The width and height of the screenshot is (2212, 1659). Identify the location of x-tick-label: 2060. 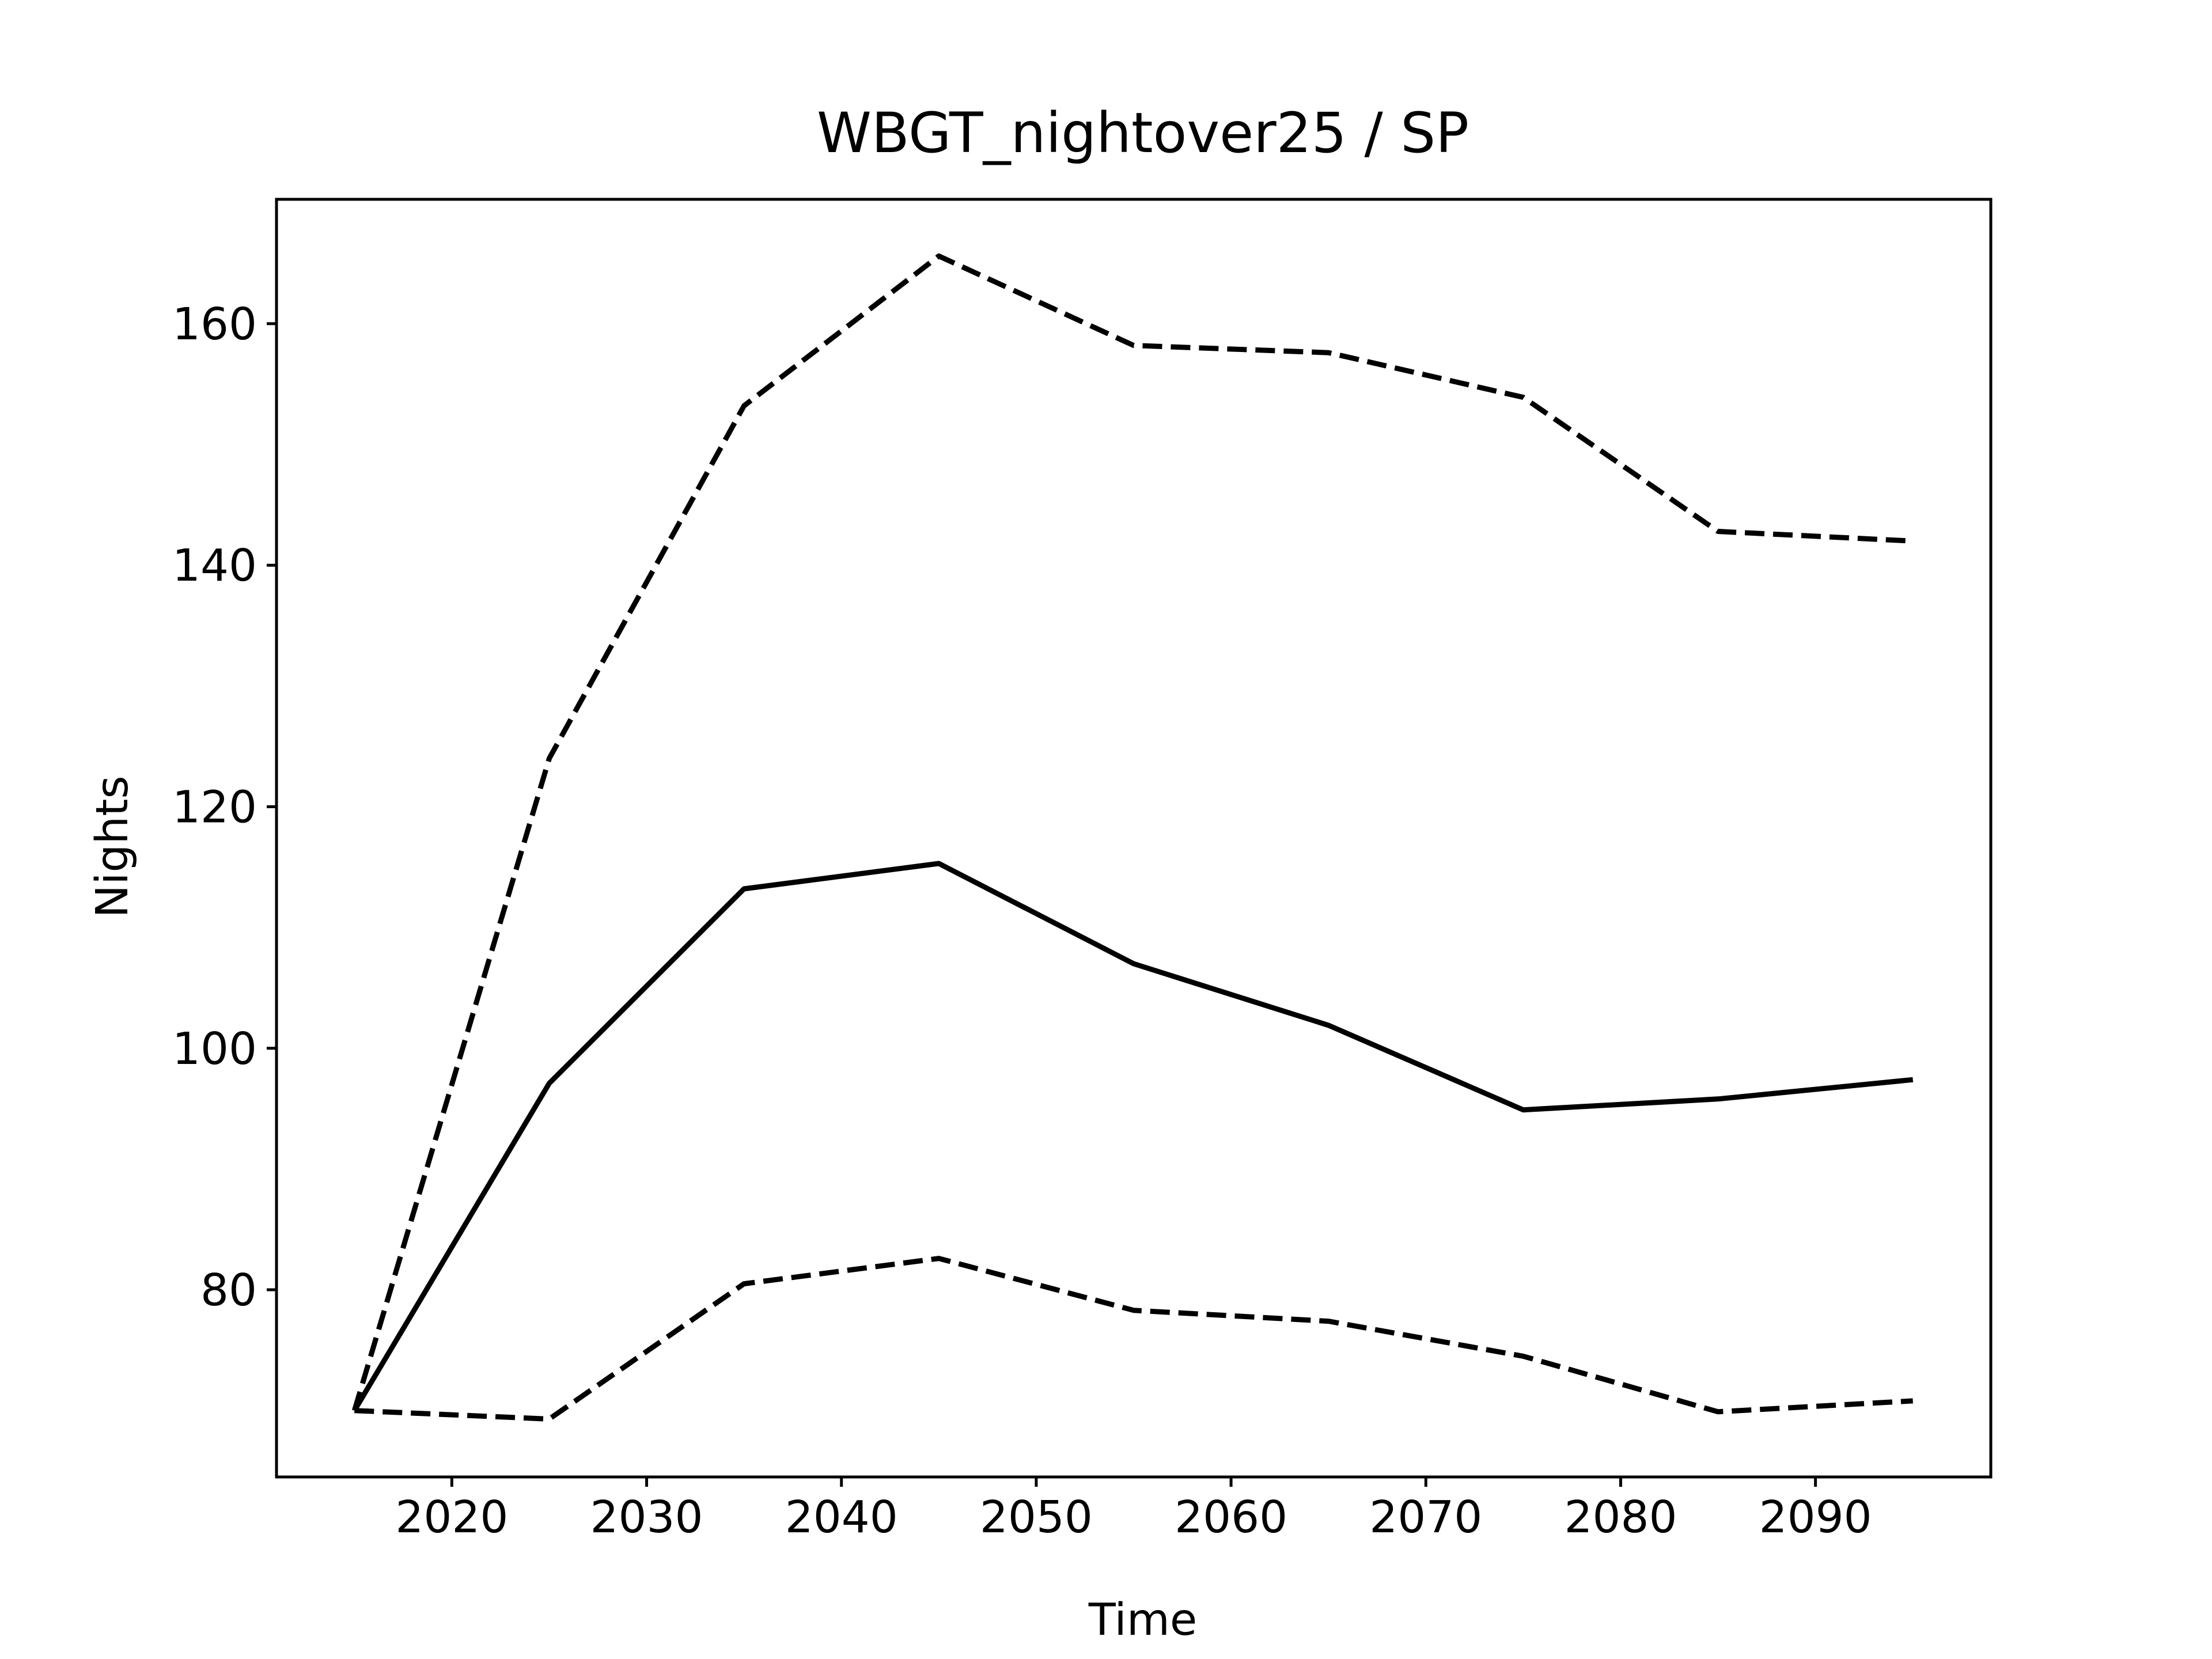
(1231, 1517).